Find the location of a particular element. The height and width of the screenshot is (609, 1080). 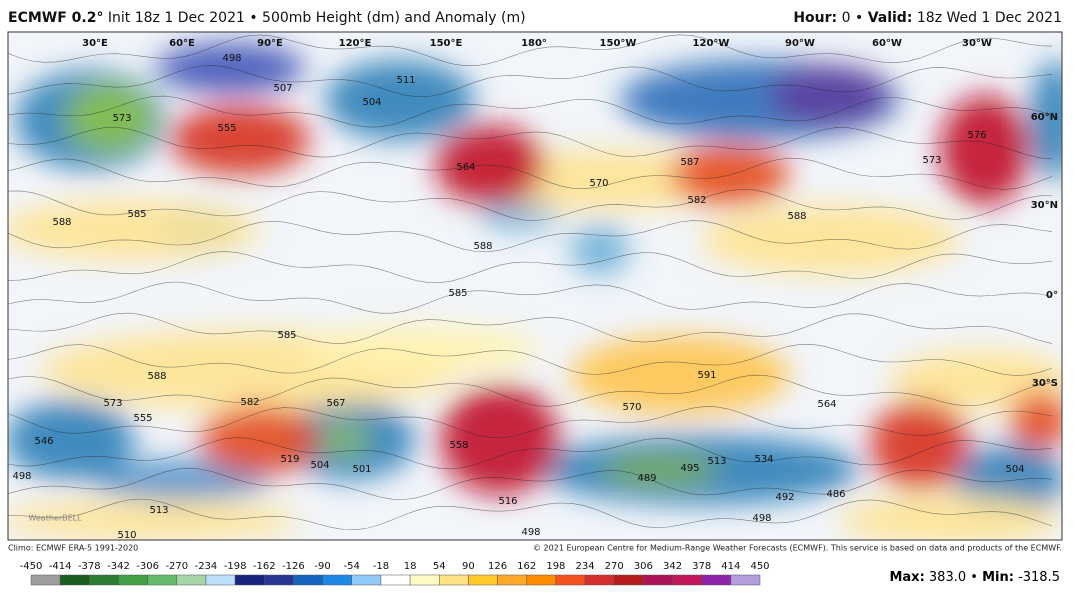

contour-label: 511 is located at coordinates (405, 80).